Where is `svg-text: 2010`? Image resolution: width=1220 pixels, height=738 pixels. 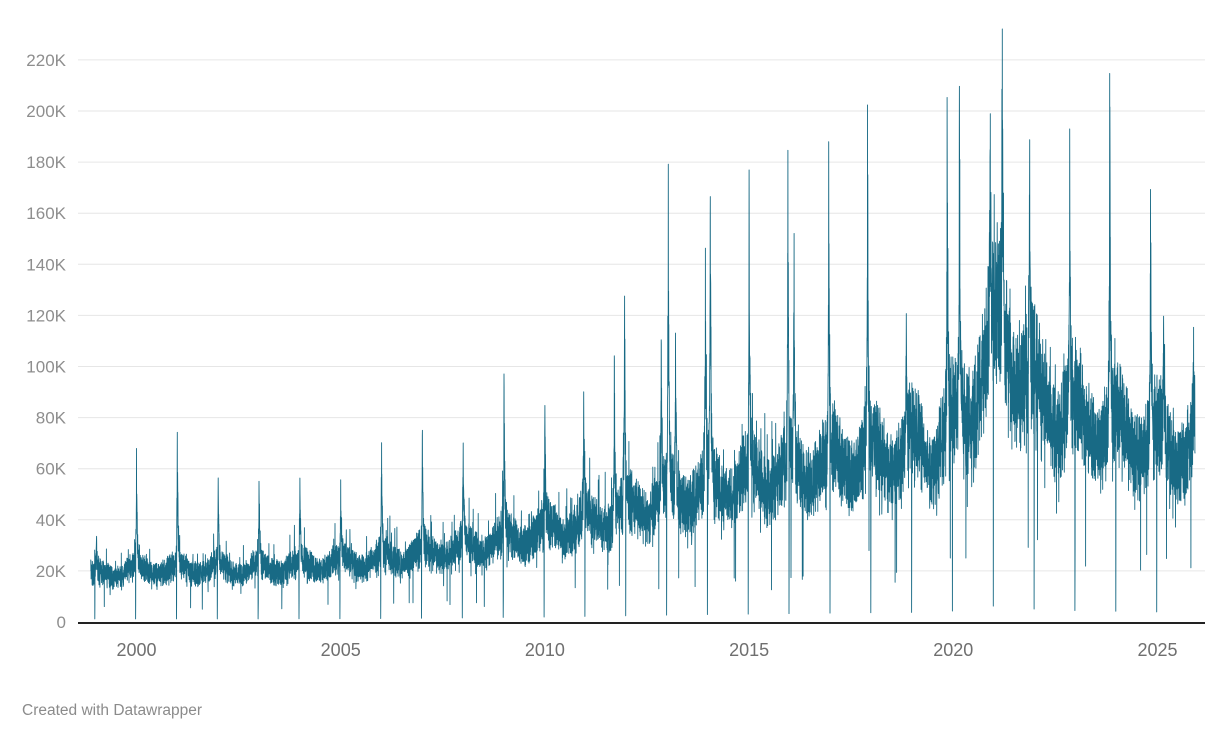 svg-text: 2010 is located at coordinates (545, 650).